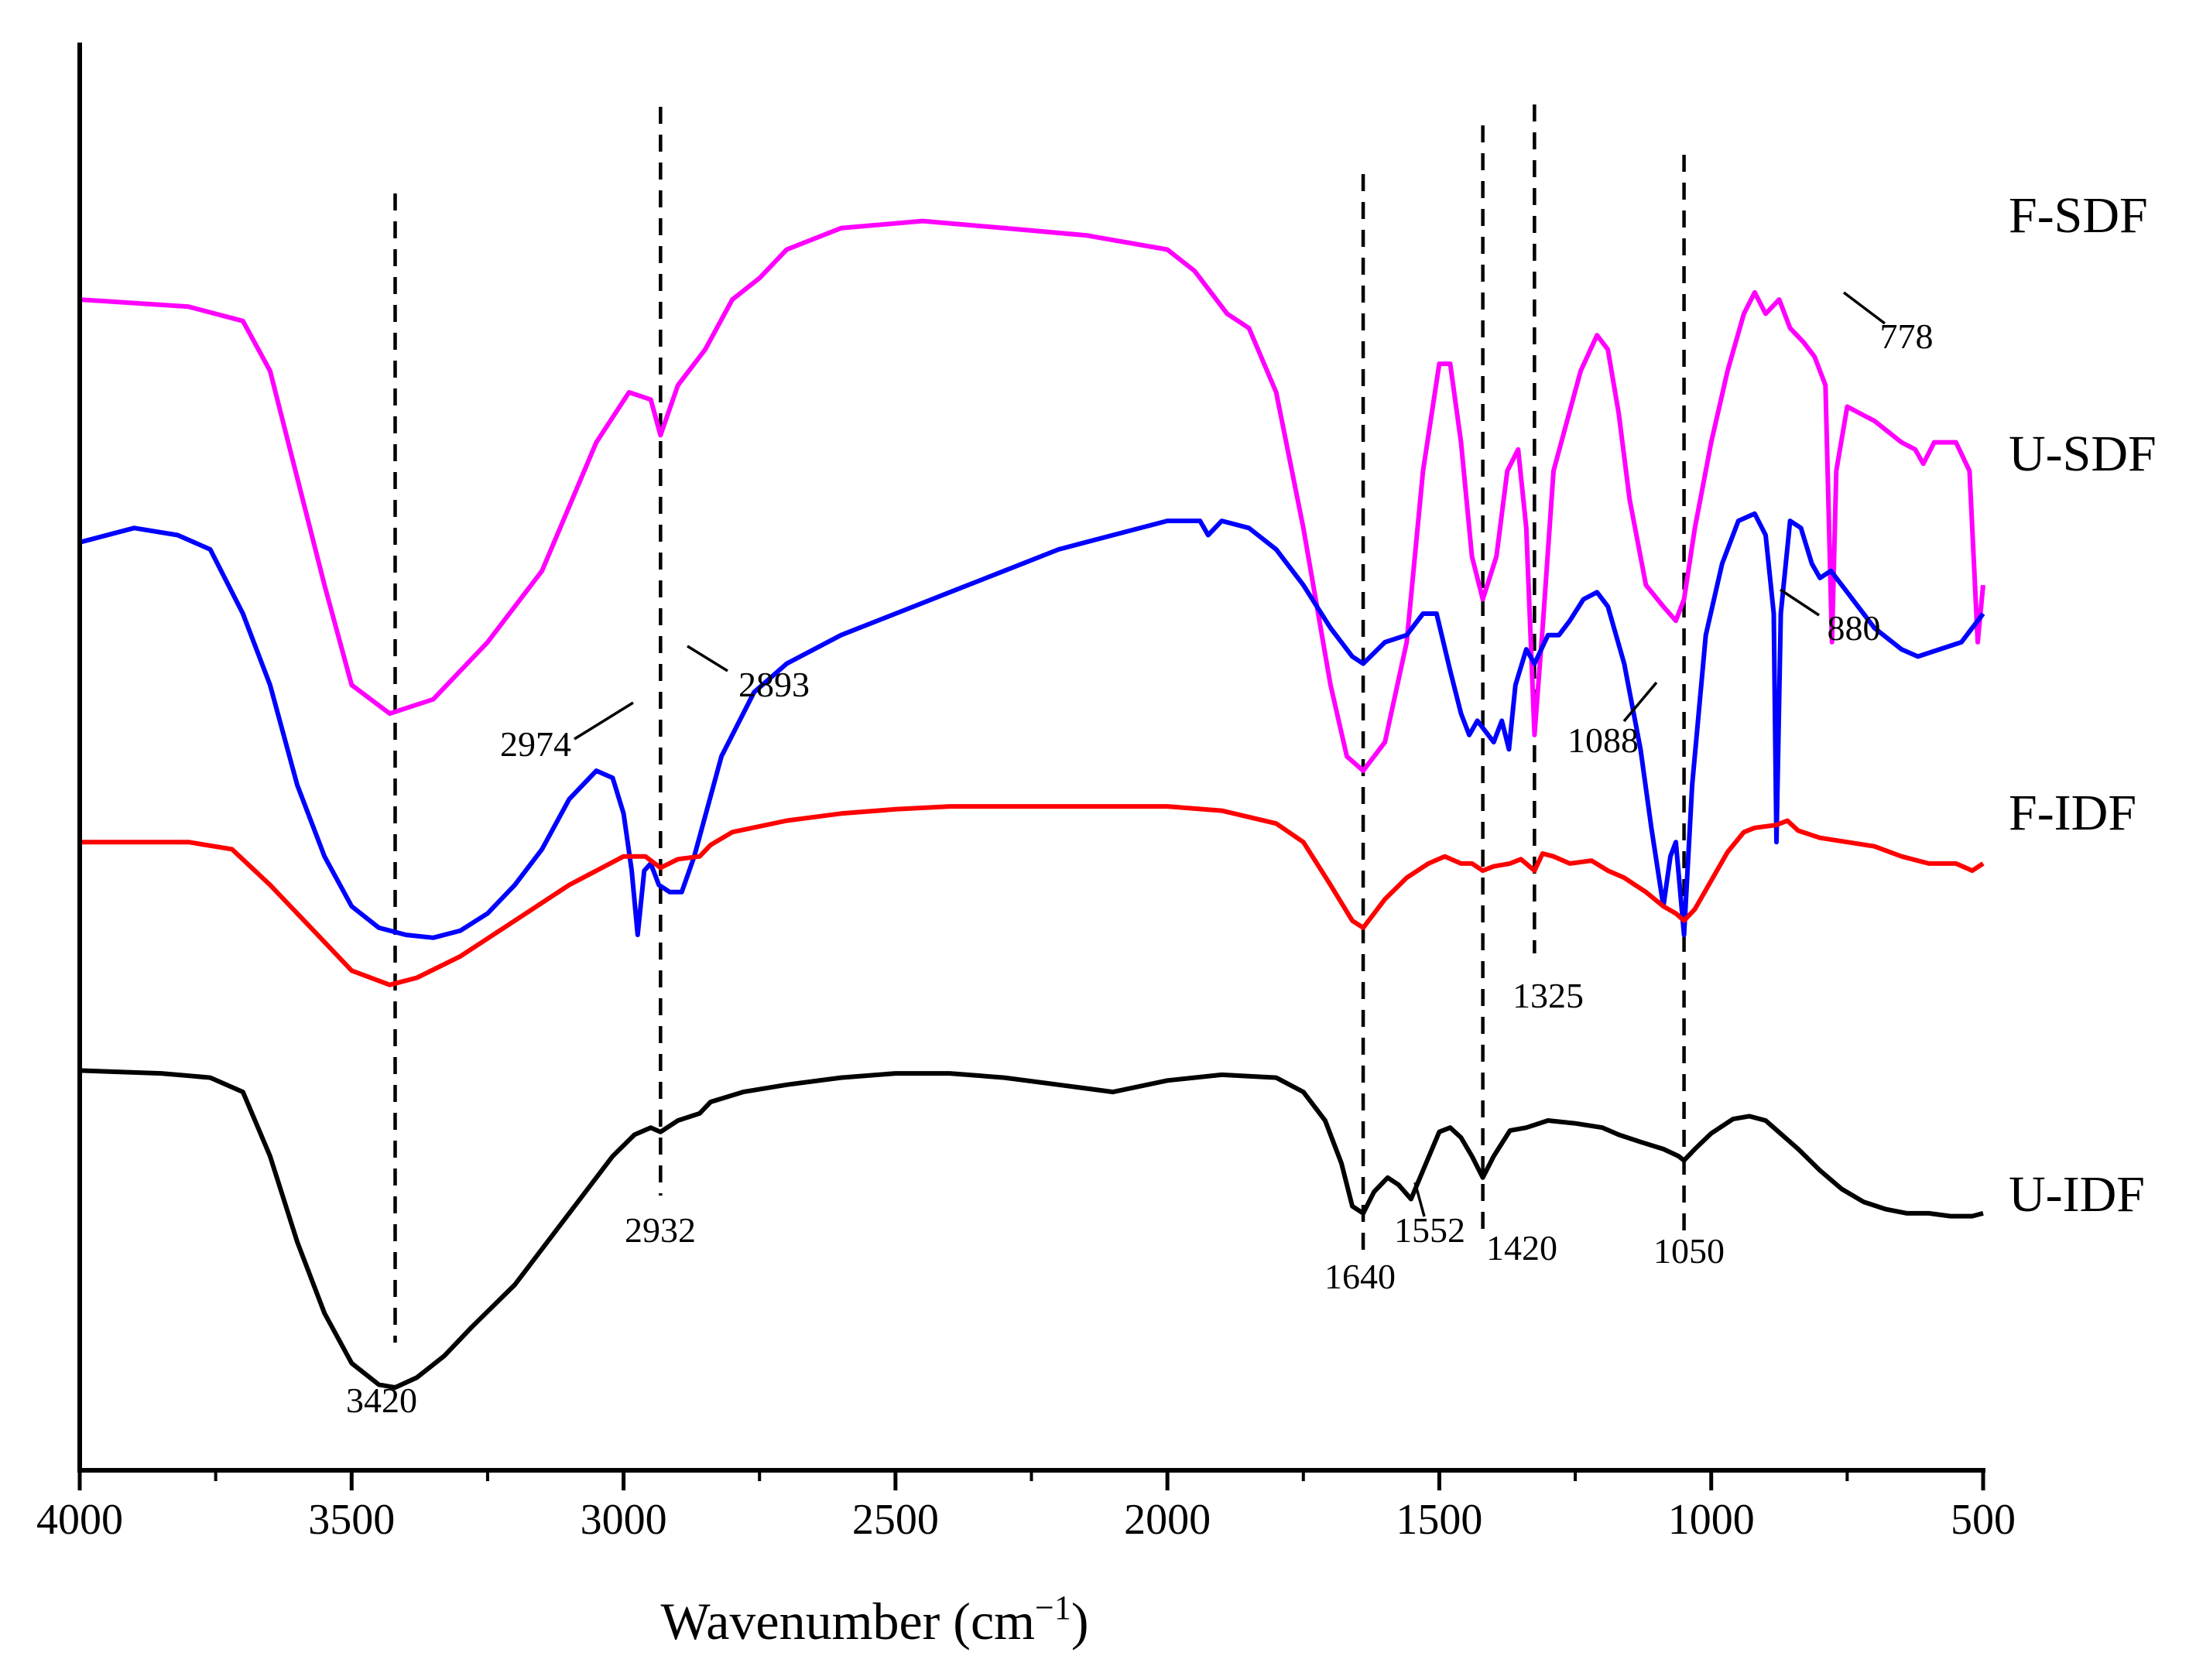 Image resolution: width=2196 pixels, height=1680 pixels. Describe the element at coordinates (895, 1520) in the screenshot. I see `x-tick-label: 2500` at that location.